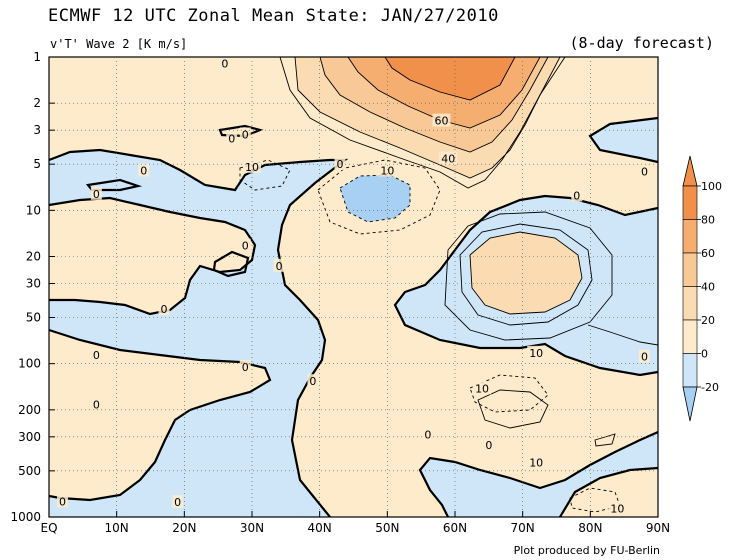 This screenshot has height=560, width=734. Describe the element at coordinates (29, 471) in the screenshot. I see `y-tick-label: 500` at that location.